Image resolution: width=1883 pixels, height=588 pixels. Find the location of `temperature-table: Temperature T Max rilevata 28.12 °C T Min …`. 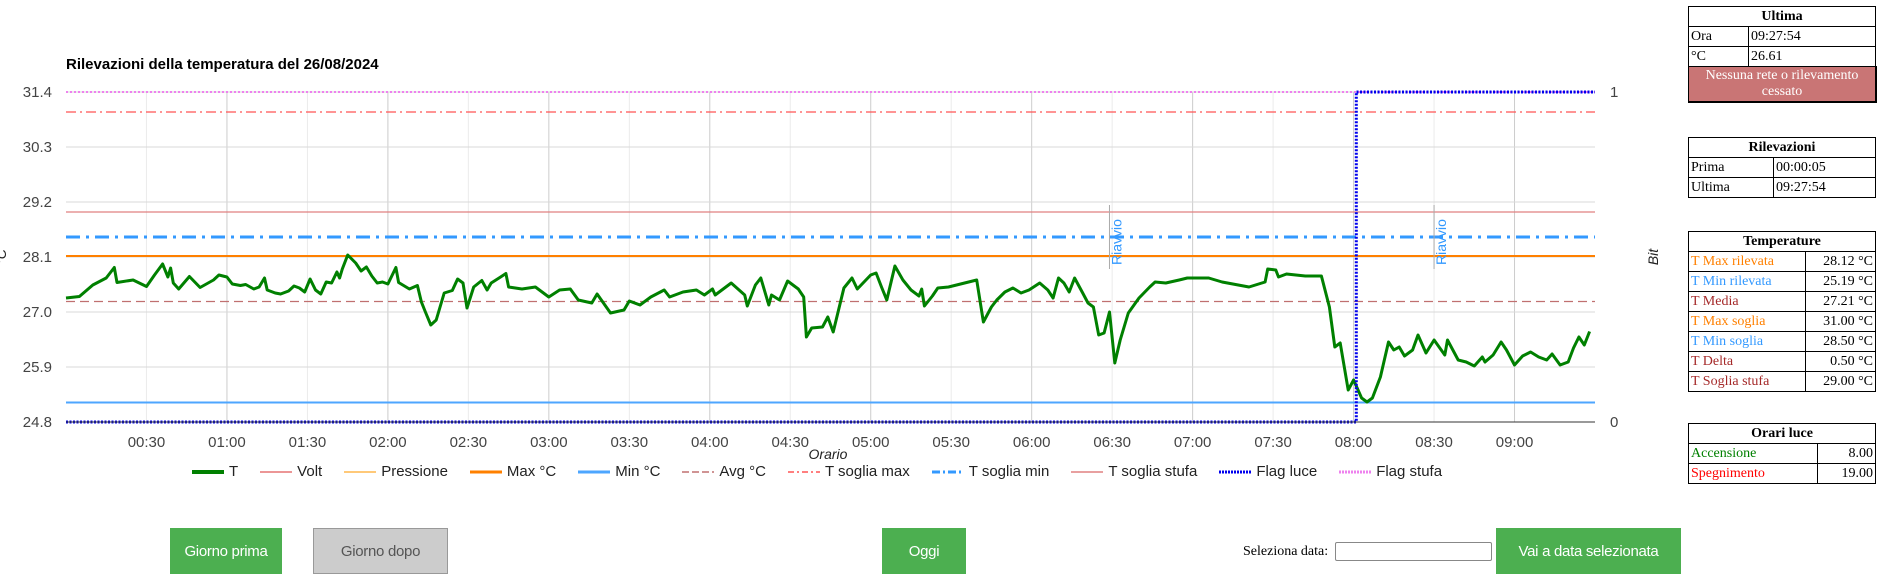

temperature-table: Temperature T Max rilevata 28.12 °C T Min … is located at coordinates (1782, 311).